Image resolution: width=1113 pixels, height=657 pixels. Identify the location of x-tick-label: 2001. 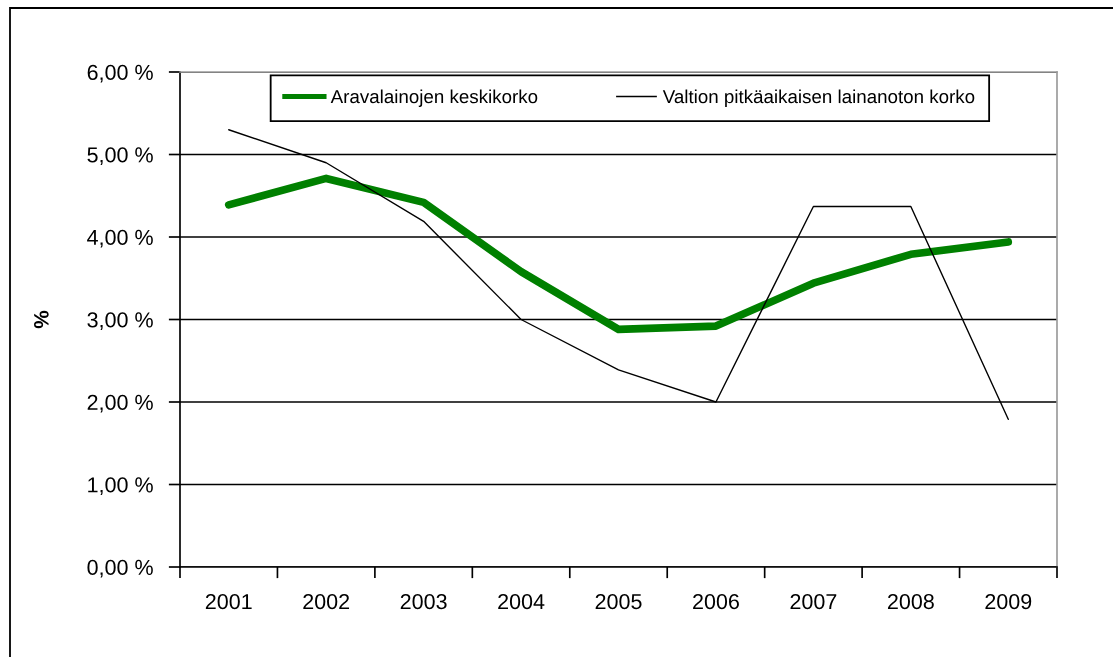
(228, 601).